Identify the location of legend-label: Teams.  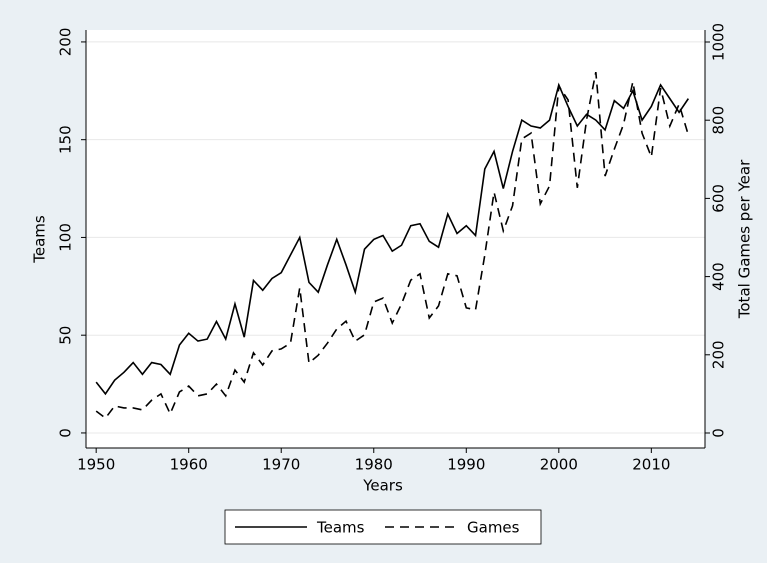
(340, 528).